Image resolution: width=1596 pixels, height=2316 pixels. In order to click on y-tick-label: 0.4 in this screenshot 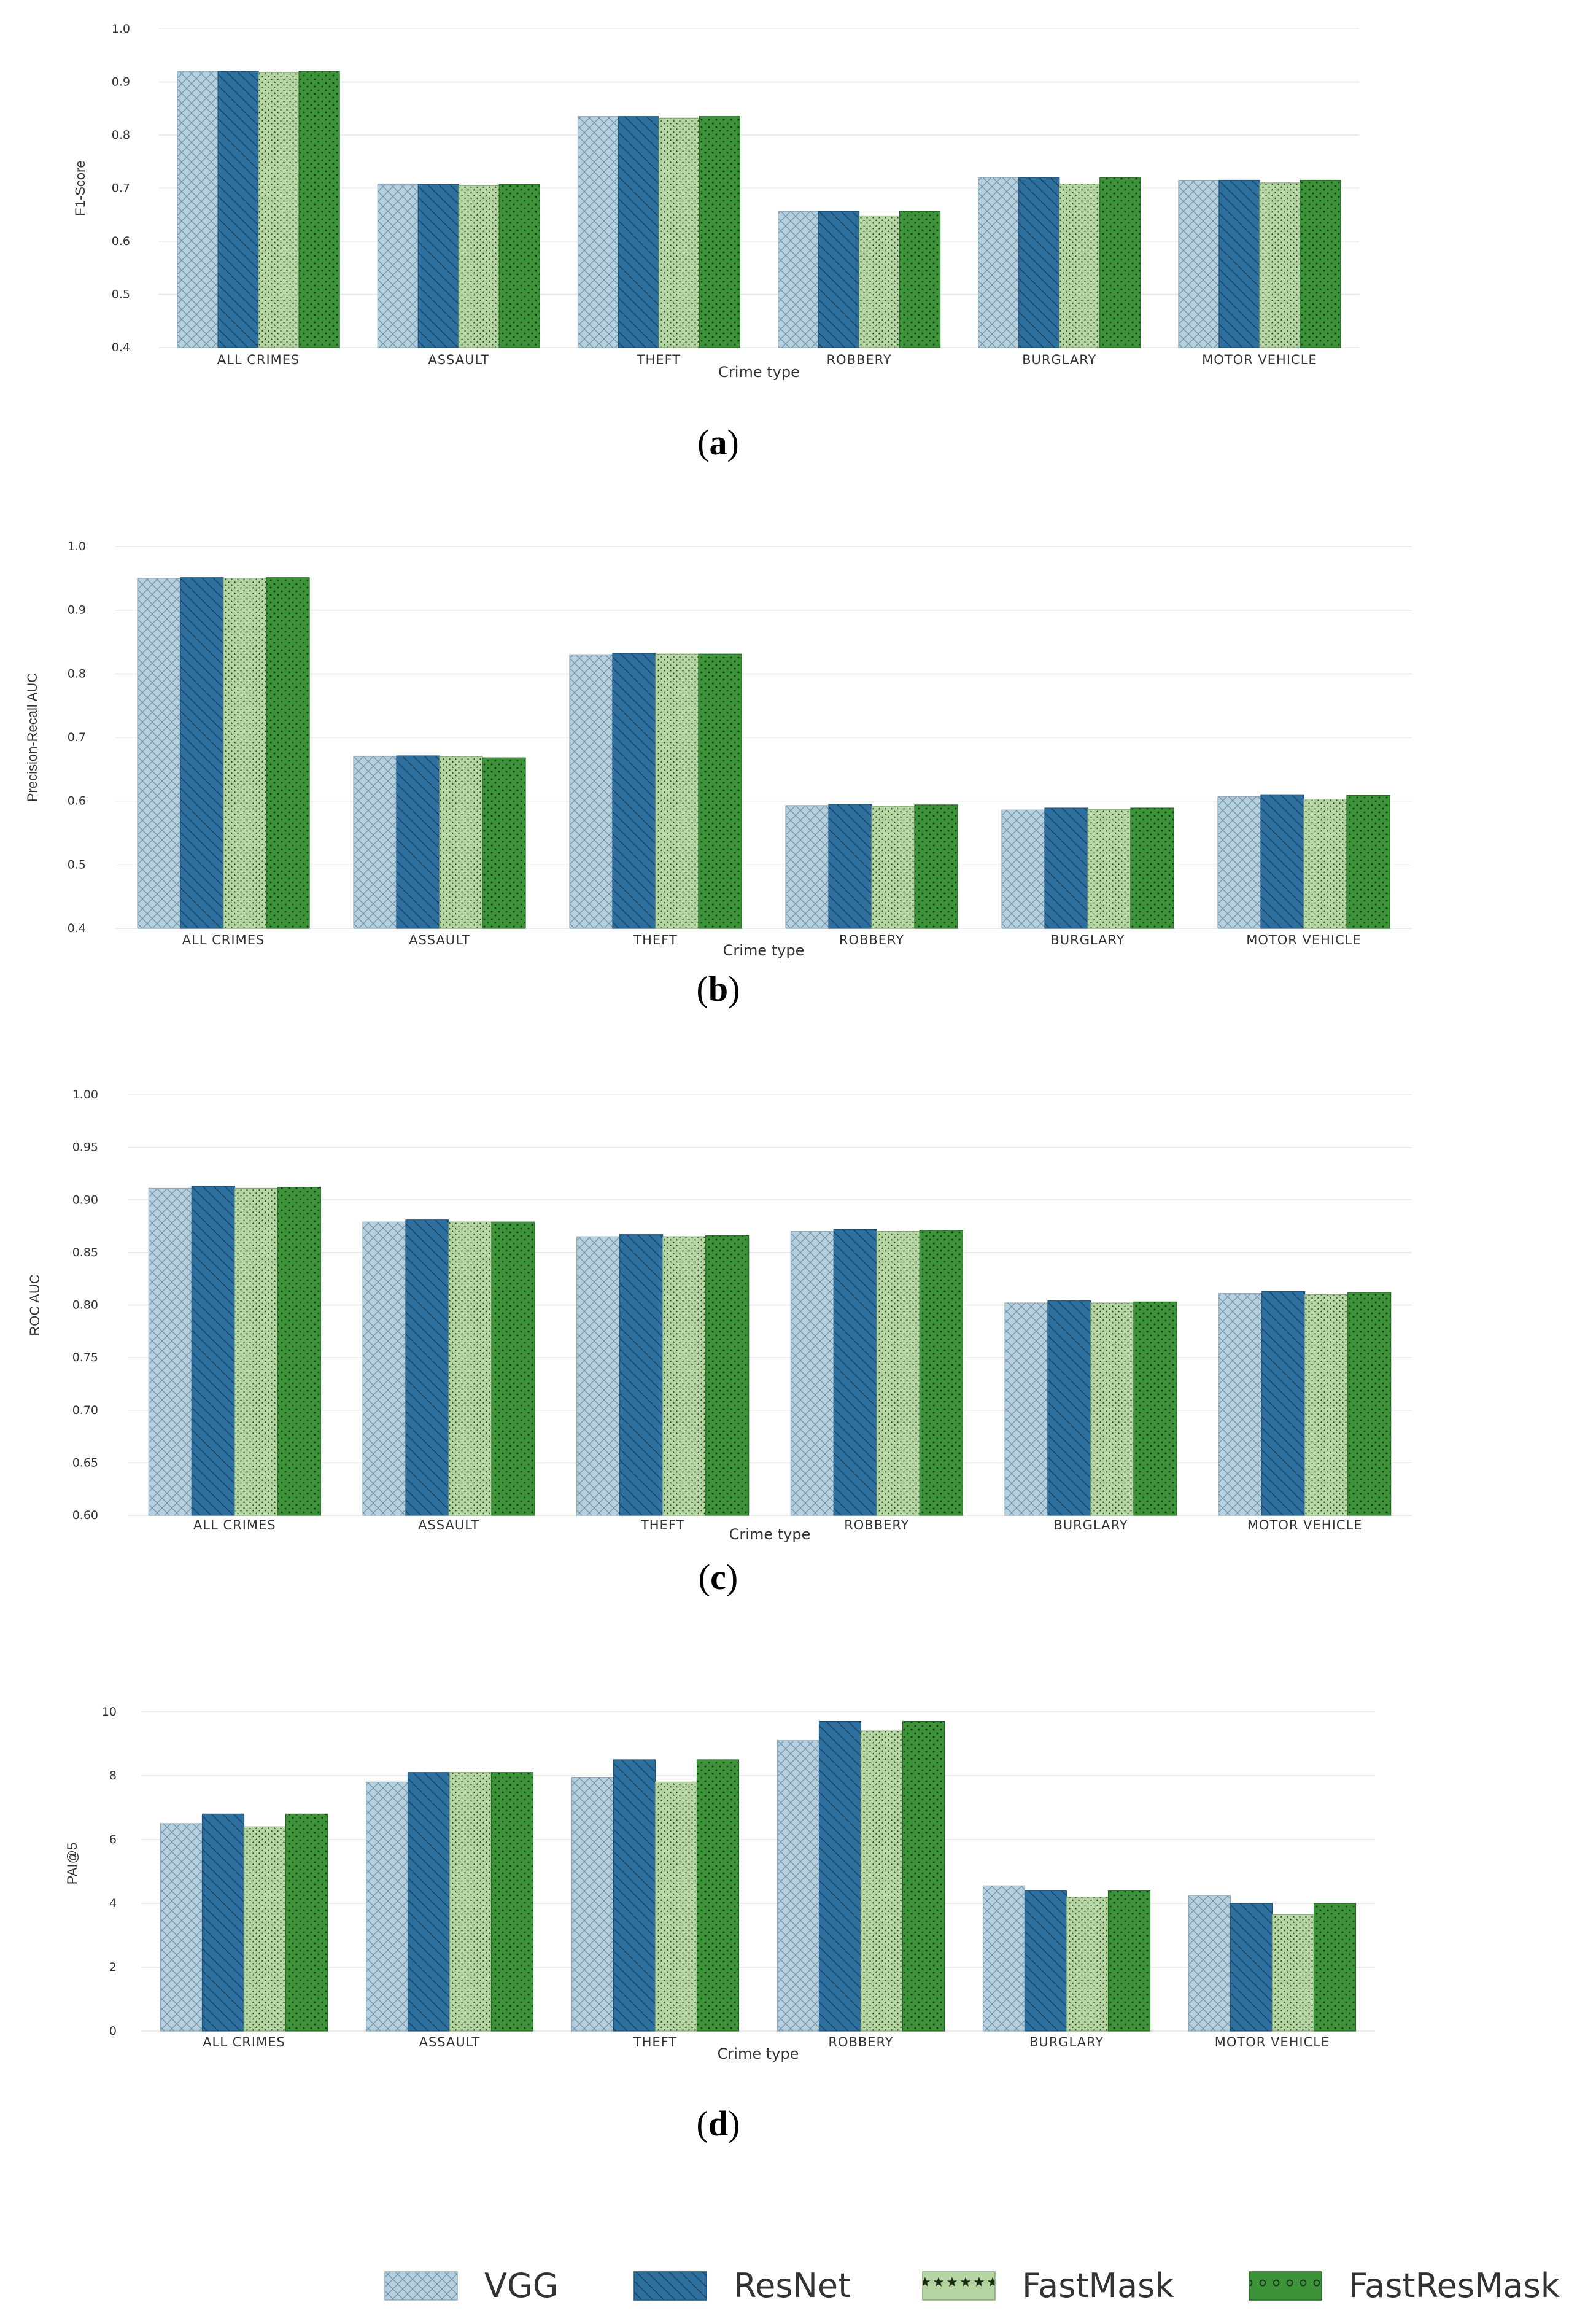, I will do `click(121, 348)`.